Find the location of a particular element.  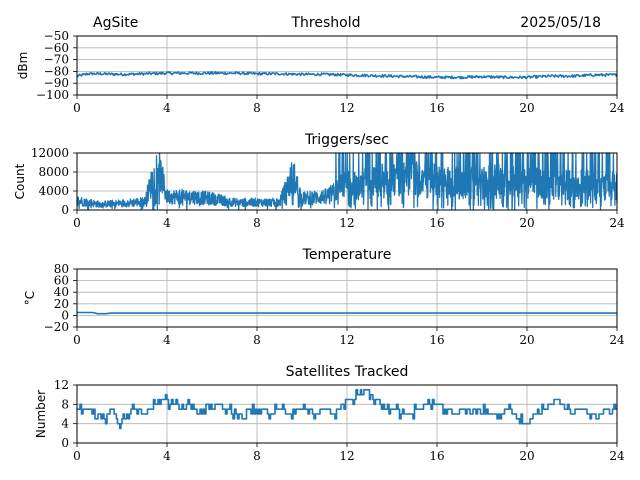

y-tick-label: −20 is located at coordinates (56, 327).